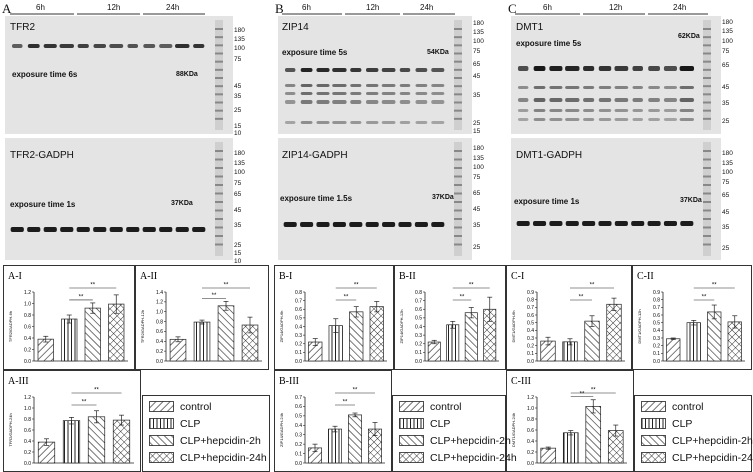 Image resolution: width=753 pixels, height=472 pixels. Describe the element at coordinates (161, 406) in the screenshot. I see `legend-swatch` at that location.